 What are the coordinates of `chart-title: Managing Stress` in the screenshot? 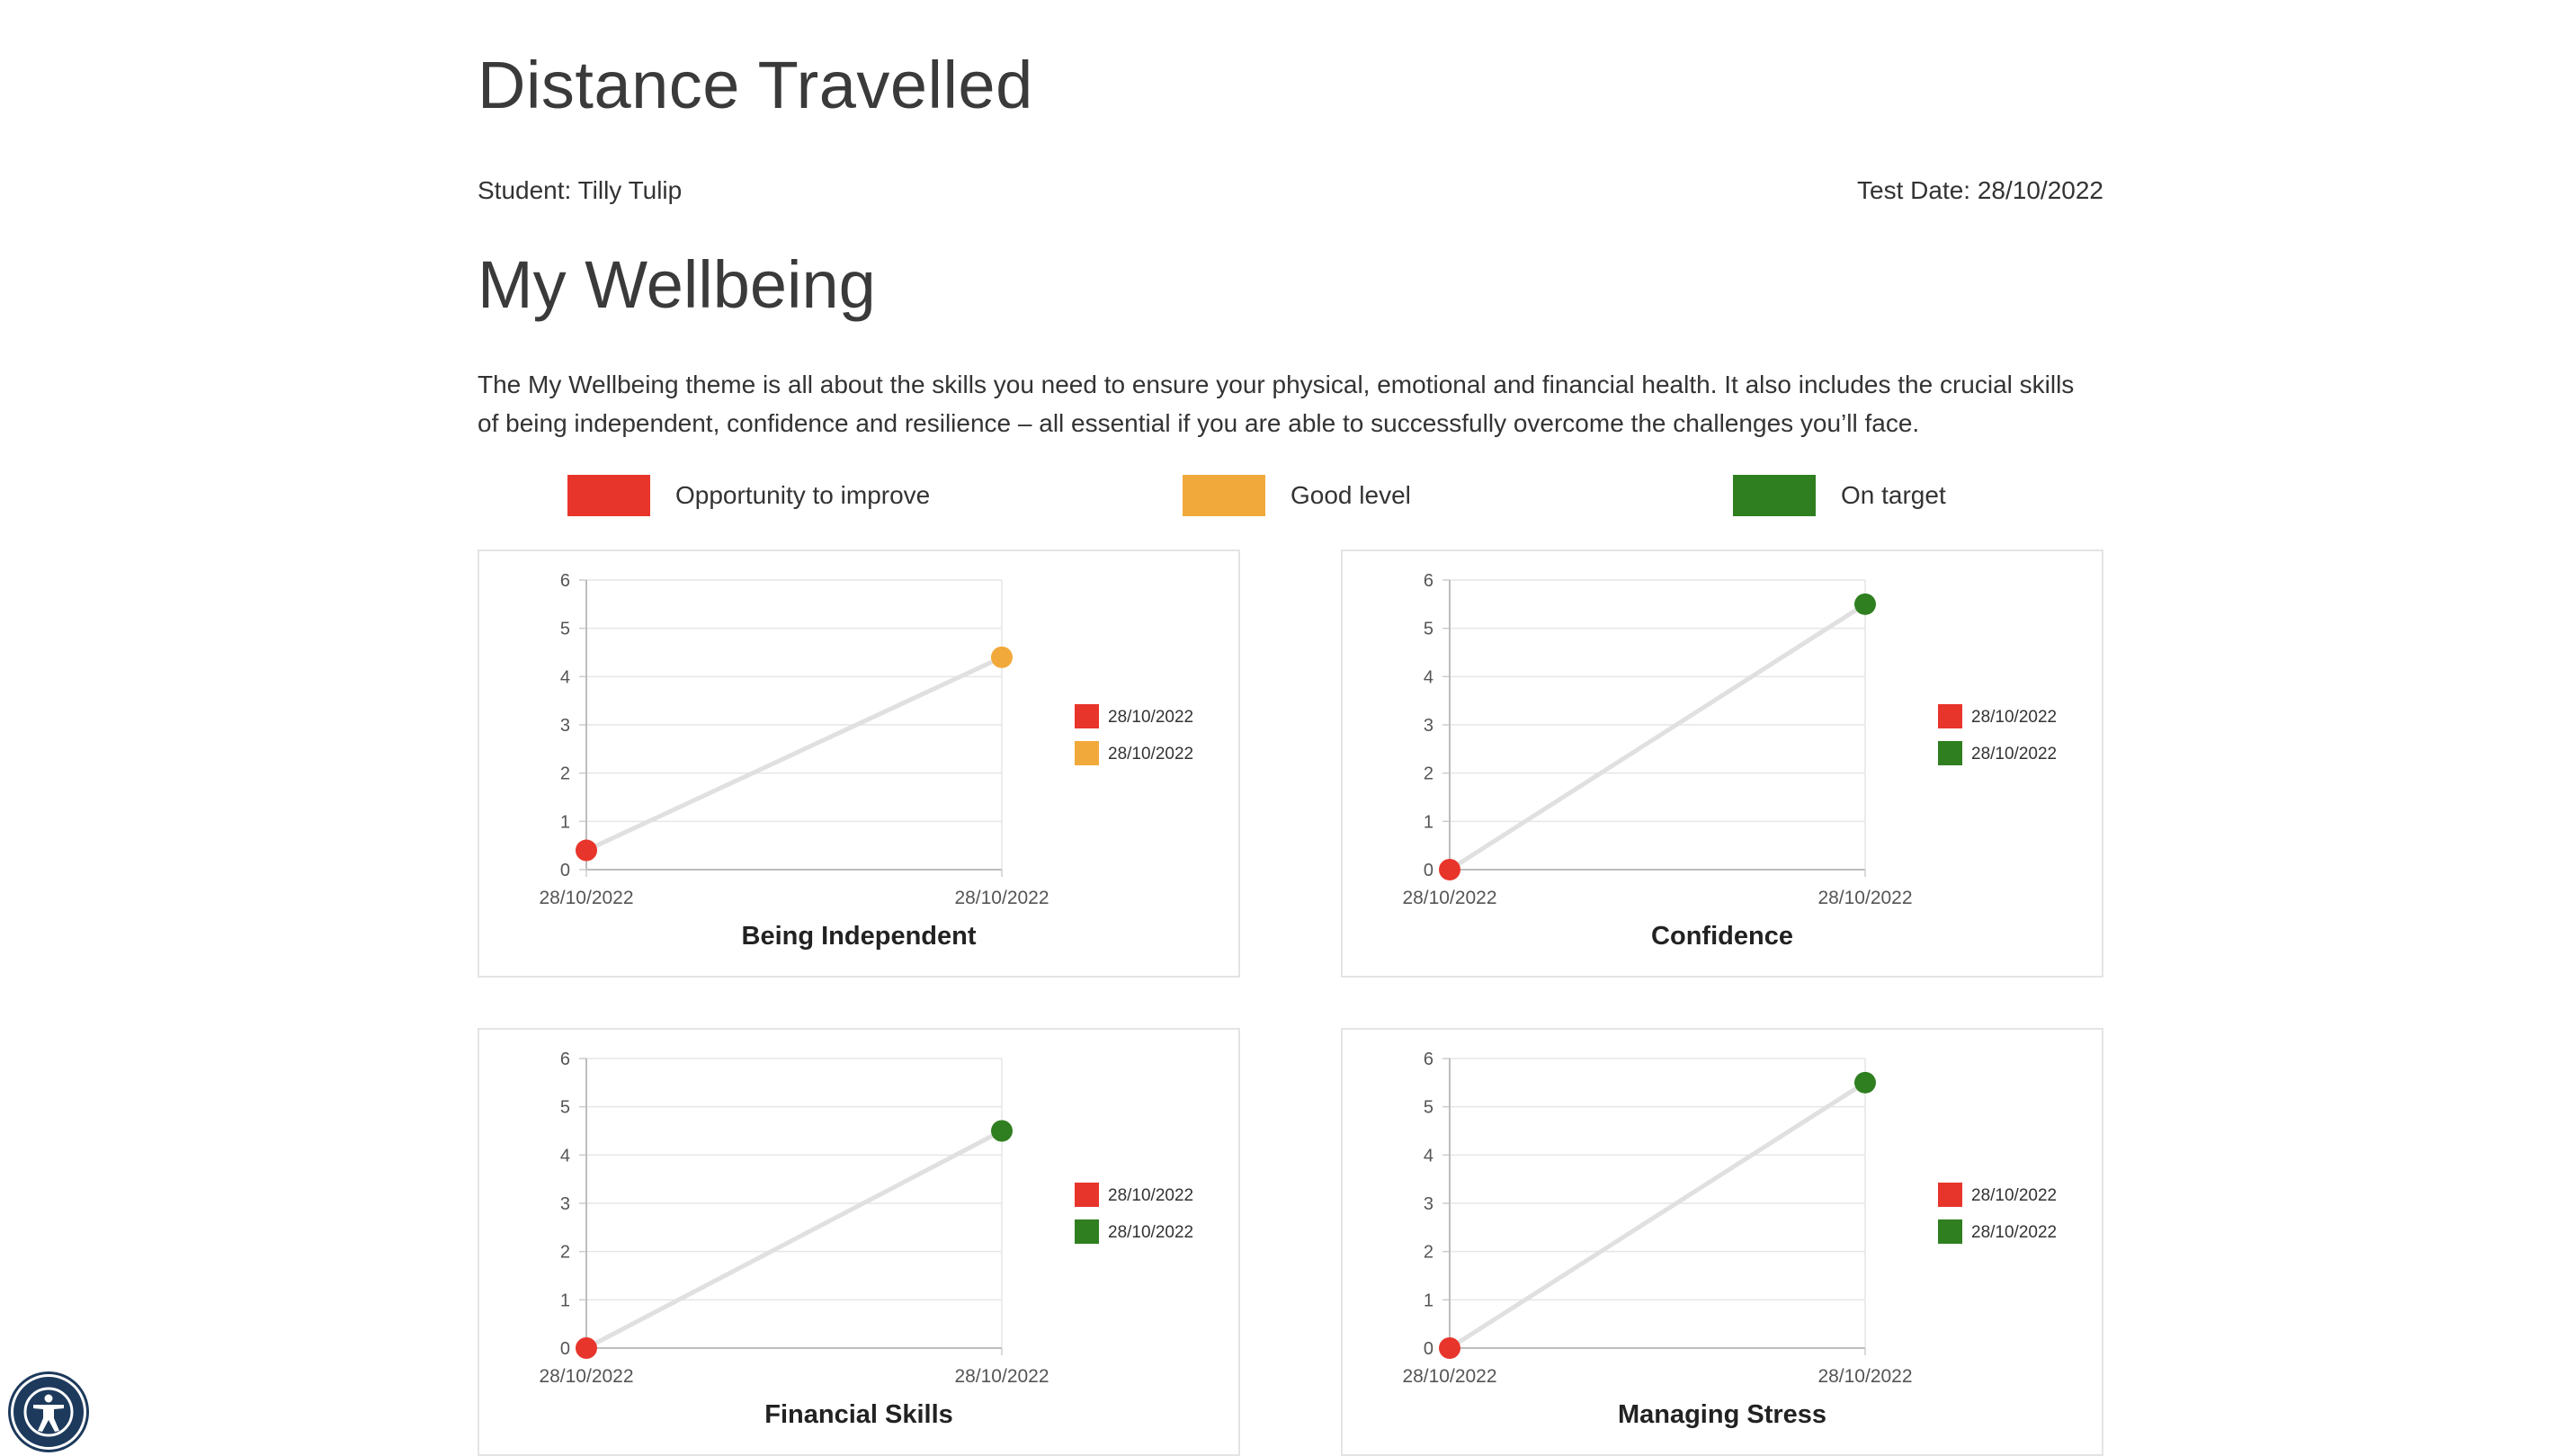 It's located at (1722, 1415).